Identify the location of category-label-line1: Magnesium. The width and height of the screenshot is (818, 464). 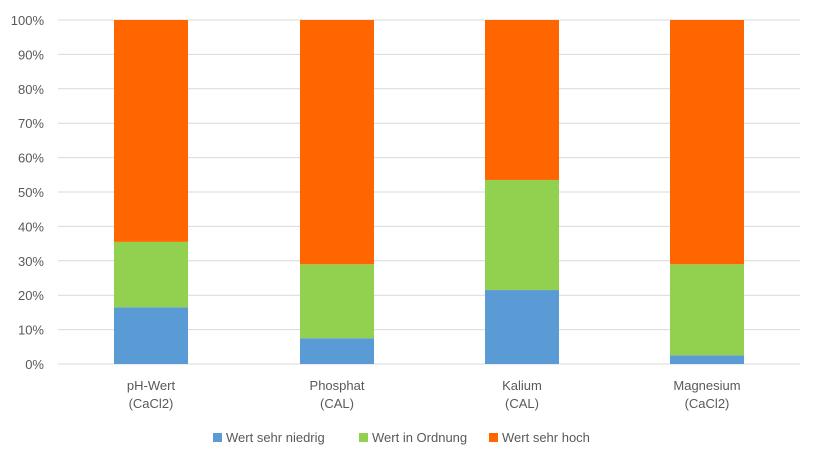
(706, 385).